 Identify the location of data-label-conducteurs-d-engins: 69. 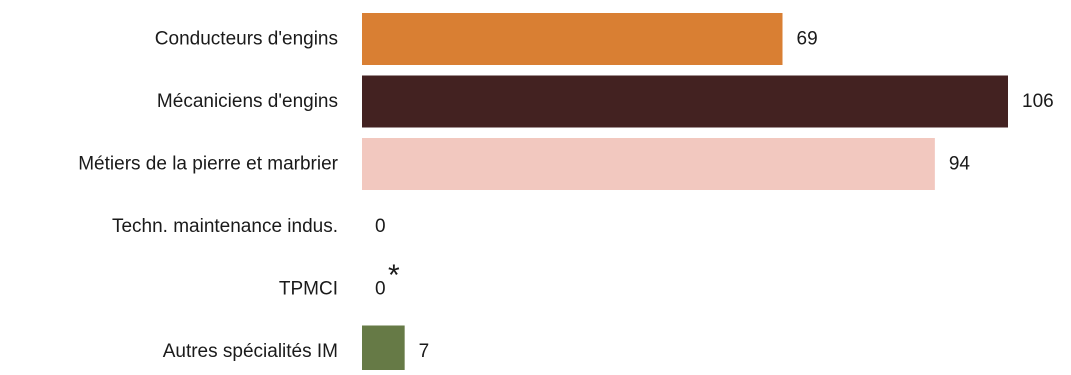
(807, 39).